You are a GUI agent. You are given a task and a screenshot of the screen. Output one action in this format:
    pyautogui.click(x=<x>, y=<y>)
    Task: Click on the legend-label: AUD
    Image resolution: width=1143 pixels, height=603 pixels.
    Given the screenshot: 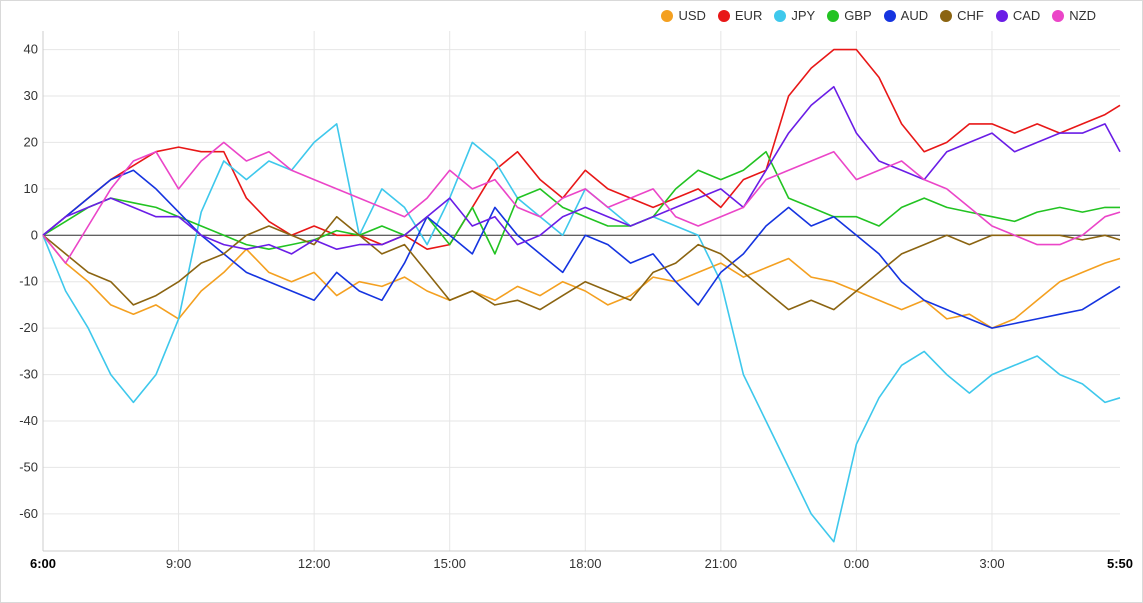 What is the action you would take?
    pyautogui.click(x=914, y=15)
    